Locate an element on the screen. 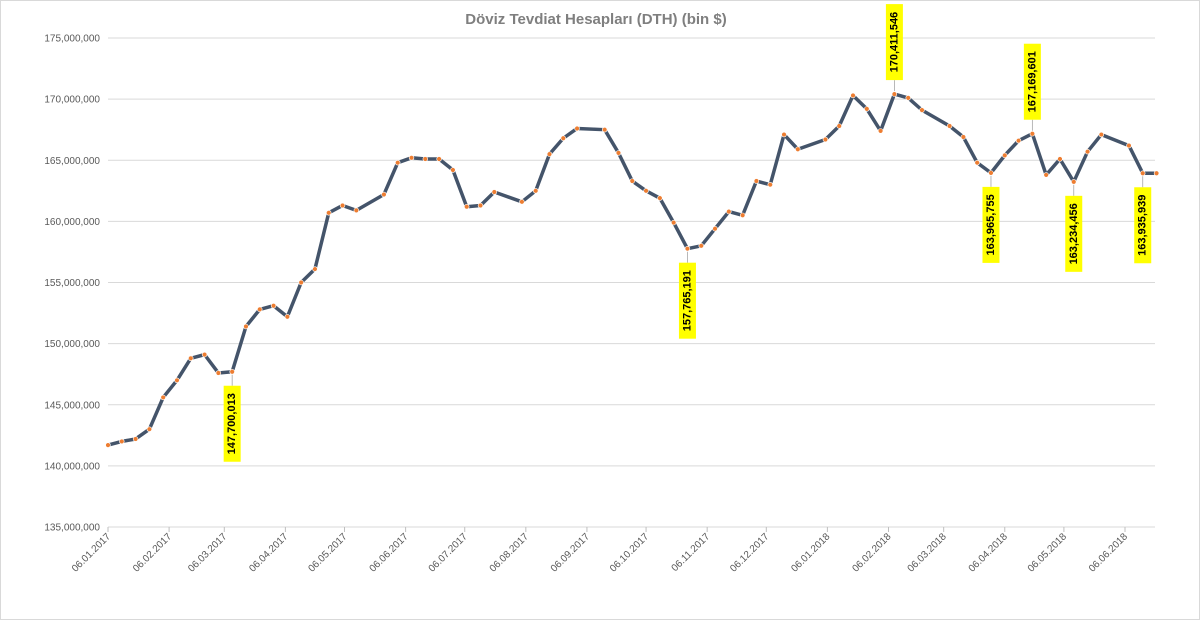 This screenshot has width=1200, height=620. data-callout: 147,700,013 is located at coordinates (232, 418).